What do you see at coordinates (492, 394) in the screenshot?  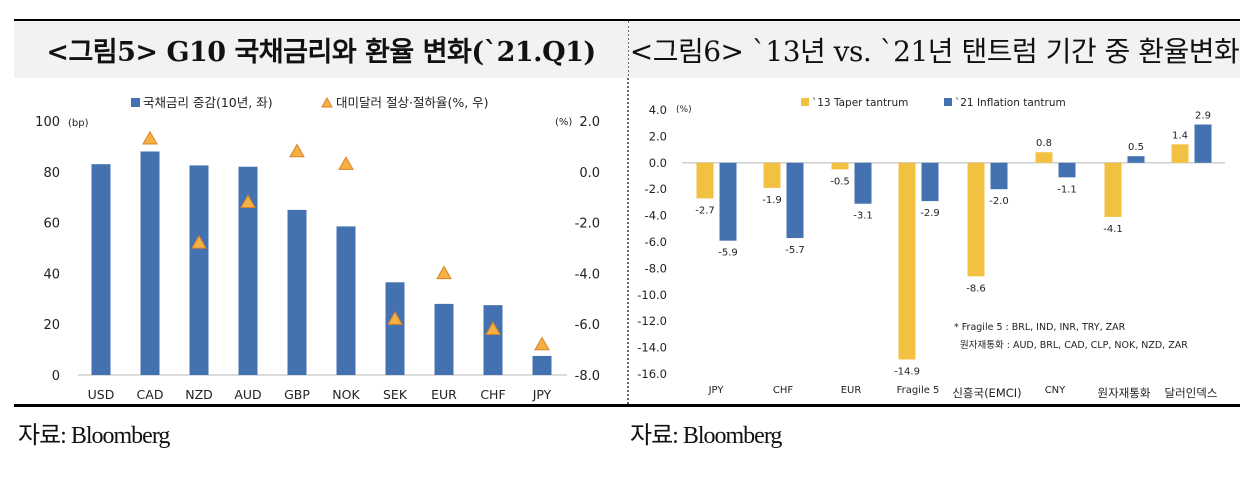 I see `figure5-category-label: CHF` at bounding box center [492, 394].